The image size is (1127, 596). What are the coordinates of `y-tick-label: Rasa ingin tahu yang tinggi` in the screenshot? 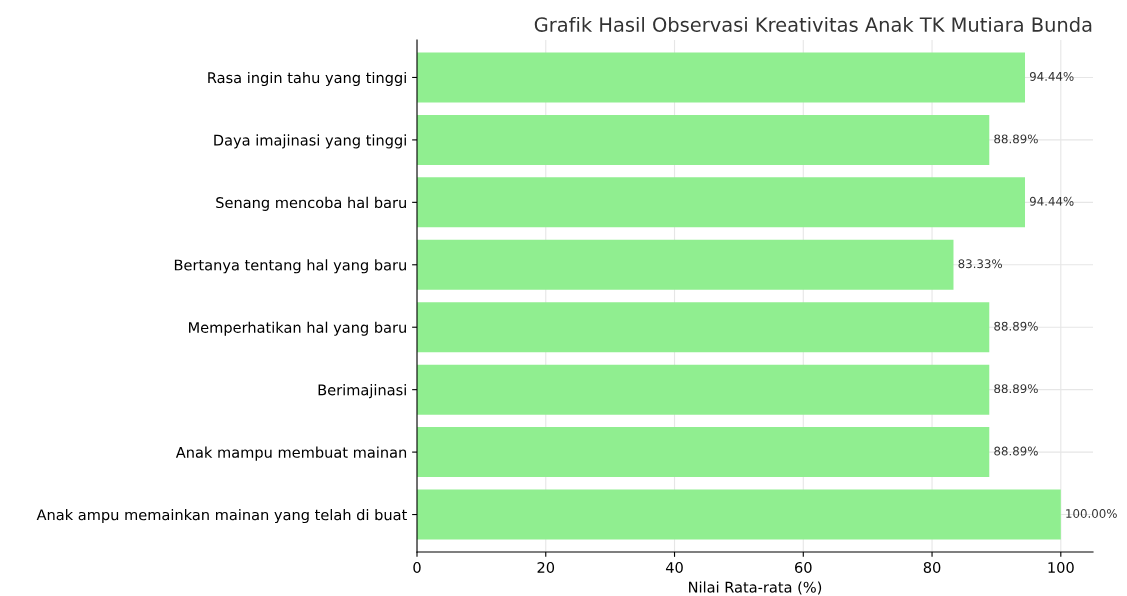 It's located at (307, 79).